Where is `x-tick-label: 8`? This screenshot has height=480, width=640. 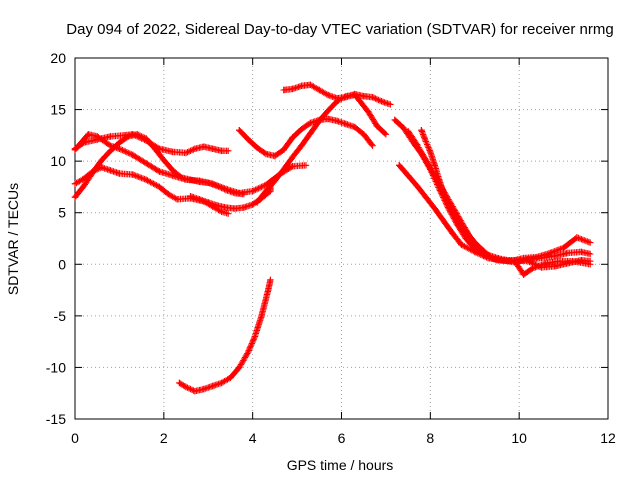 x-tick-label: 8 is located at coordinates (430, 438).